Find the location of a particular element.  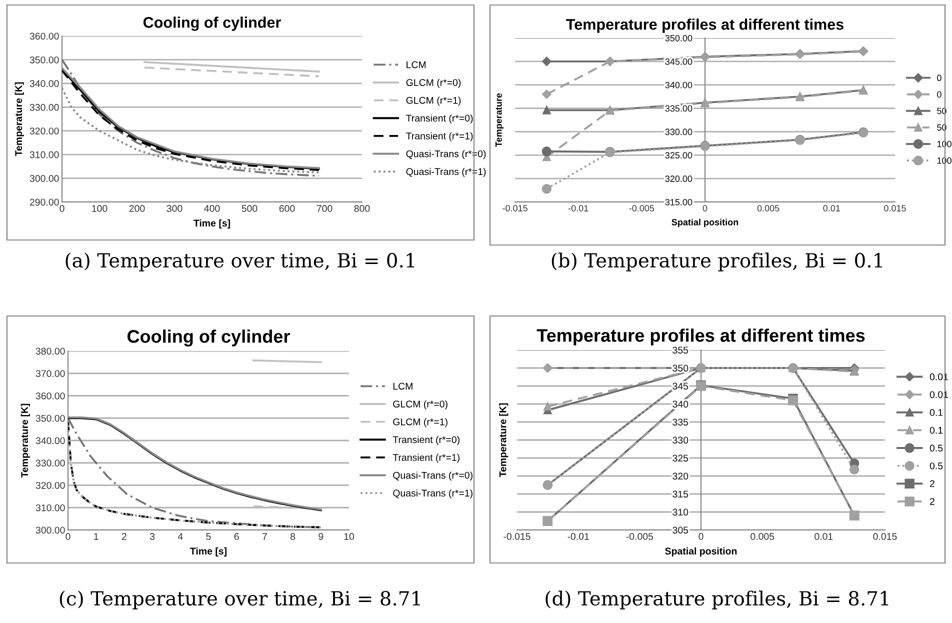

x-tick-label: 5 is located at coordinates (208, 536).